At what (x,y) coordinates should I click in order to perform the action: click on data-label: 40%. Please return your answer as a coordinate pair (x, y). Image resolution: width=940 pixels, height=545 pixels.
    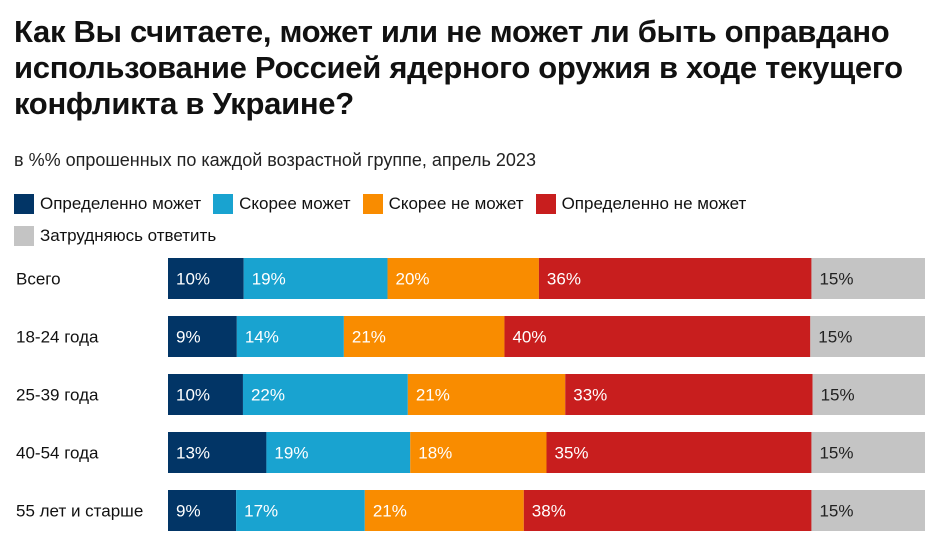
    Looking at the image, I should click on (529, 337).